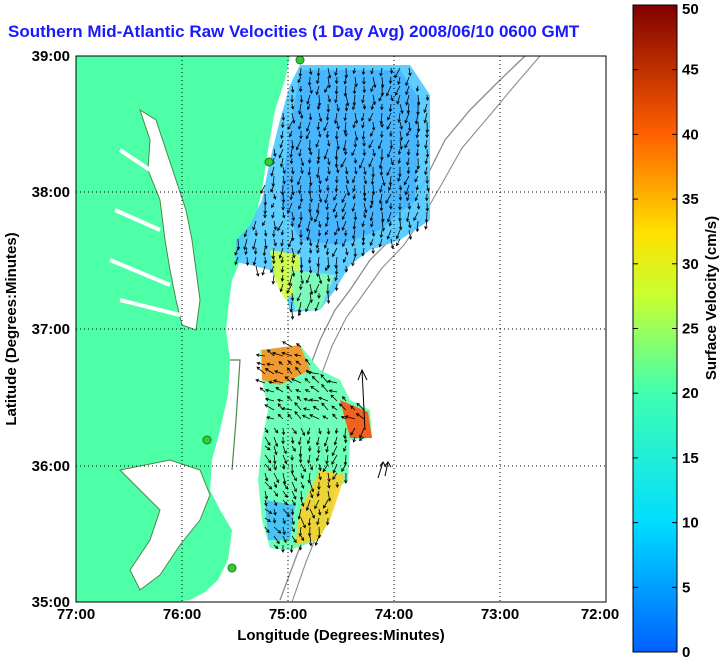 This screenshot has width=724, height=659. Describe the element at coordinates (500, 614) in the screenshot. I see `x-tick-label: 73:00` at that location.